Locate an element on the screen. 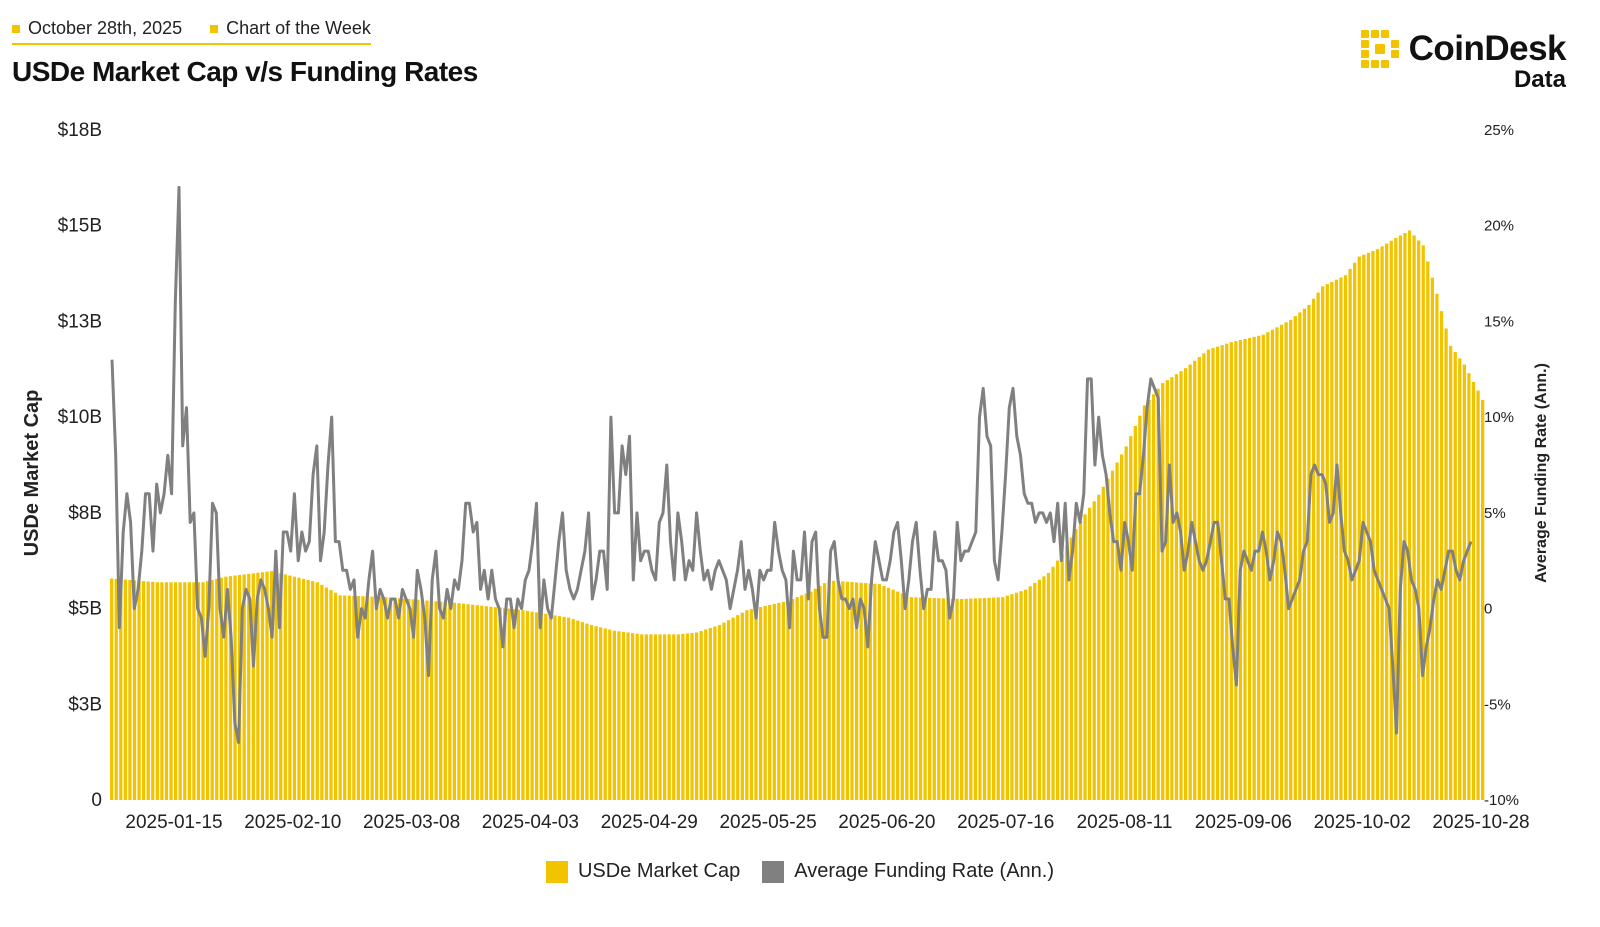 The height and width of the screenshot is (927, 1600). x-tick-label: 2025-05-25 is located at coordinates (767, 822).